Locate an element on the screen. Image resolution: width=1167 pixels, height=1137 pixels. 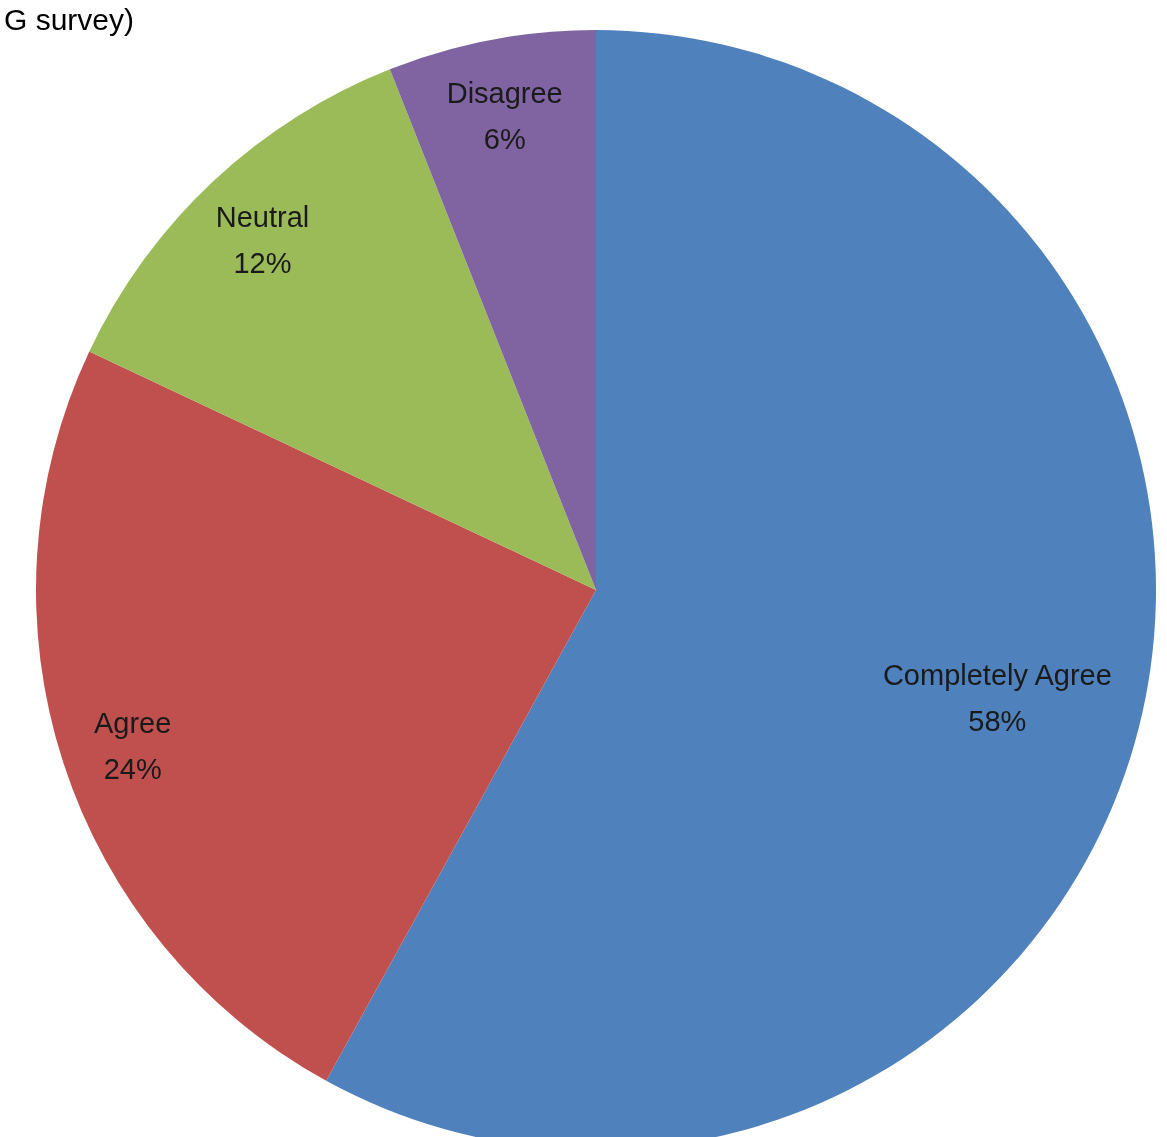
slice-label: Agree is located at coordinates (132, 722).